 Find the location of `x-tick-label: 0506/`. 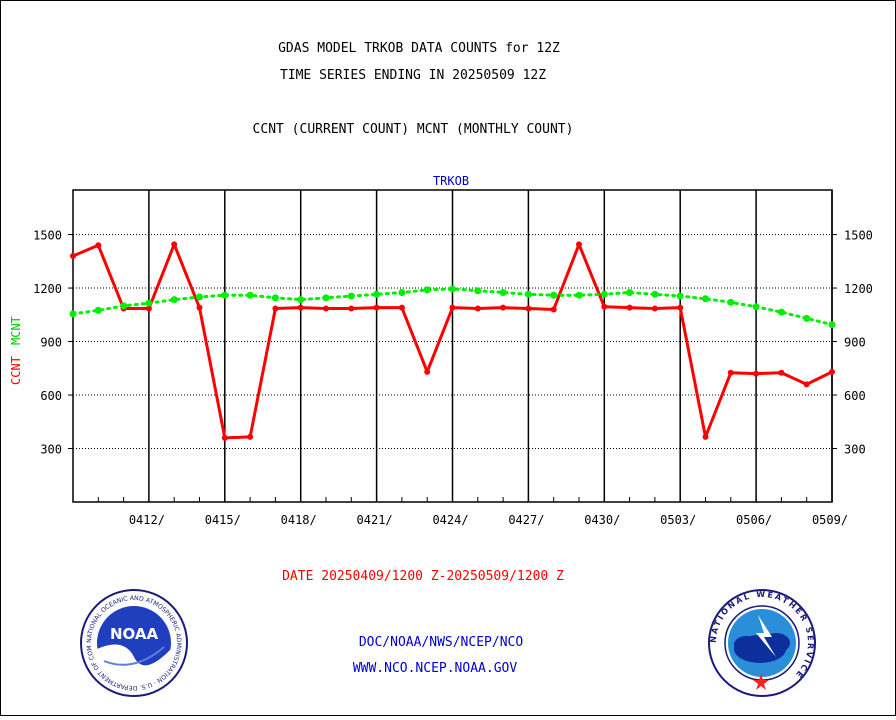

x-tick-label: 0506/ is located at coordinates (754, 520).